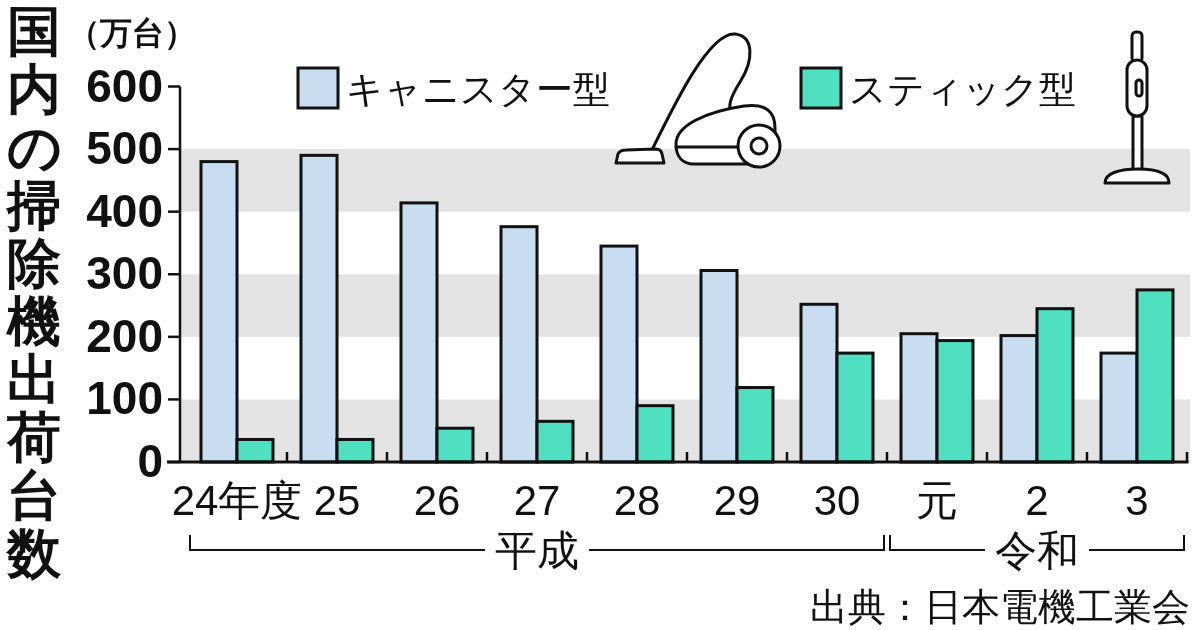 The height and width of the screenshot is (630, 1200). What do you see at coordinates (962, 89) in the screenshot?
I see `legend-label: スティック型` at bounding box center [962, 89].